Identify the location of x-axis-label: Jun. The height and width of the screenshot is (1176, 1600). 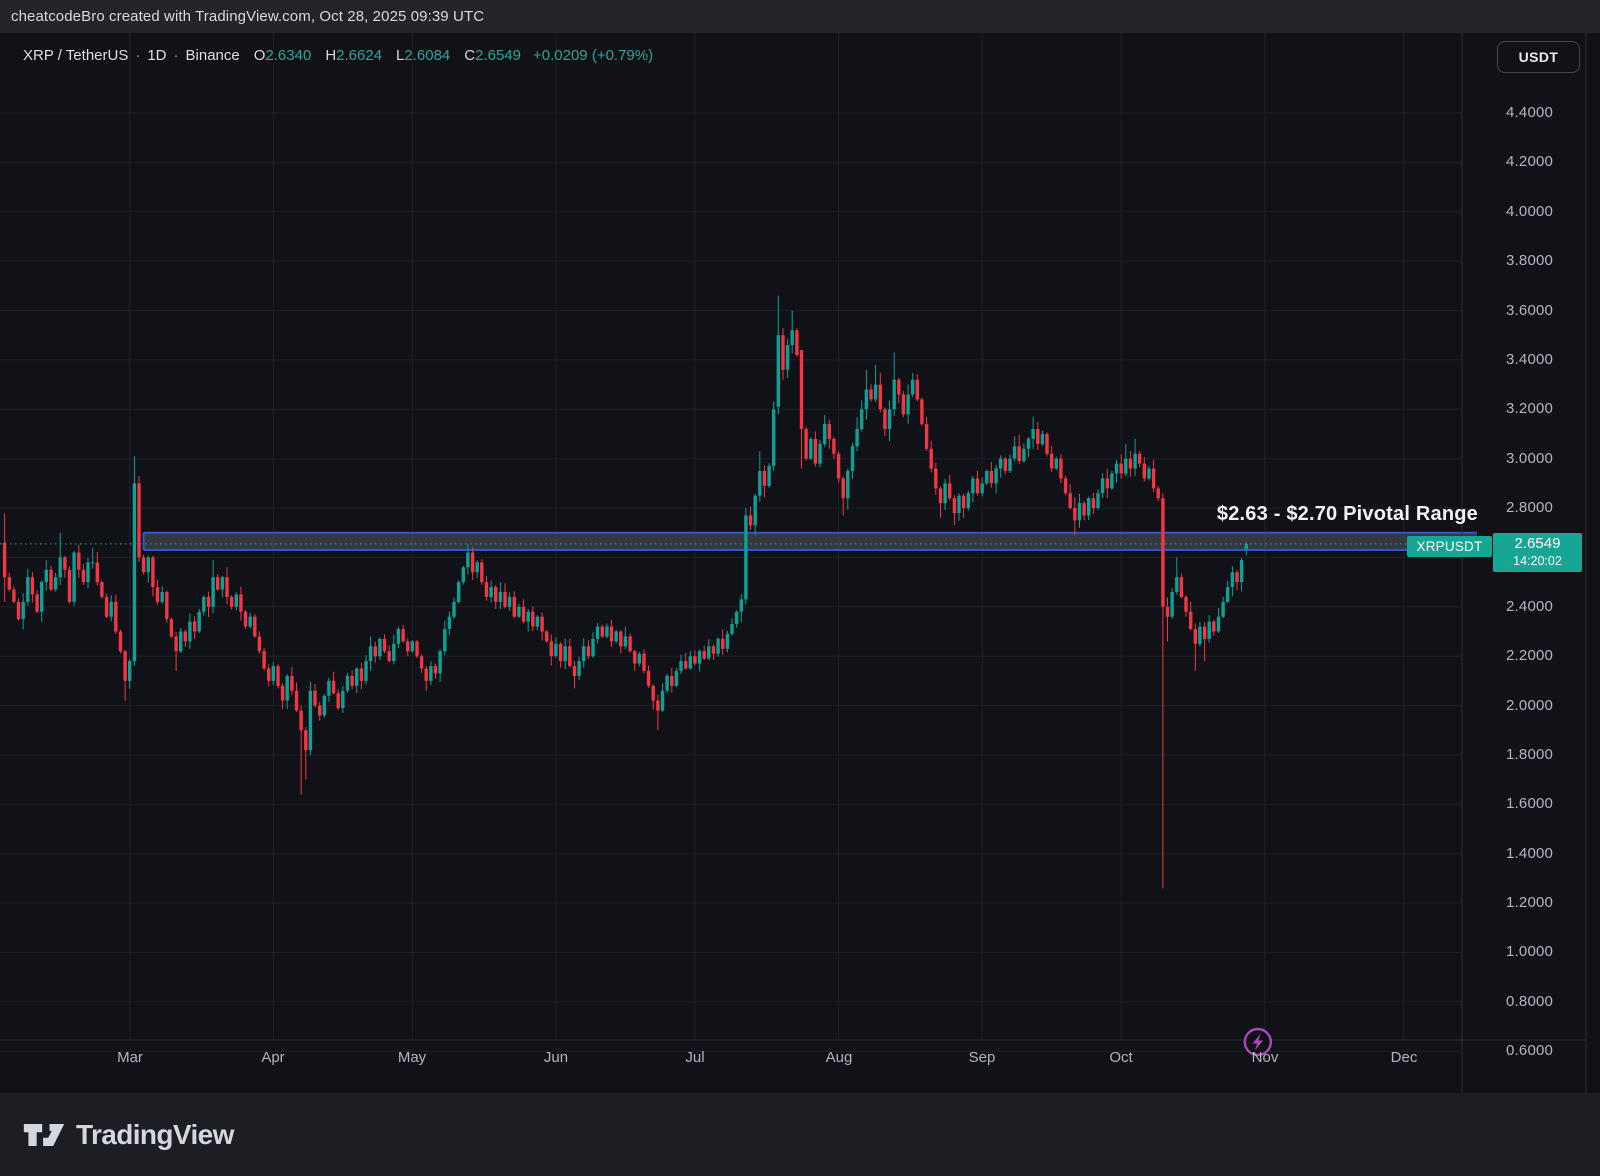
(556, 1057).